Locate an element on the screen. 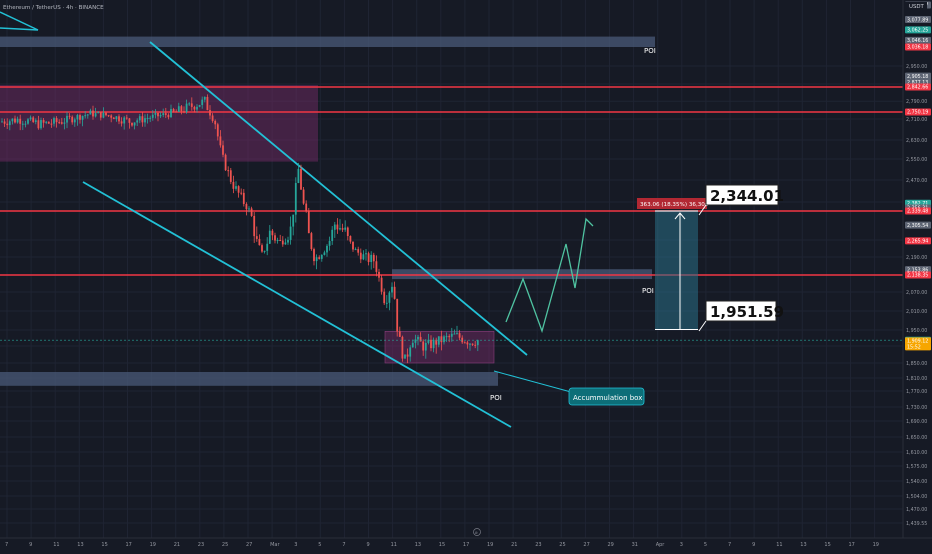  price-tag-value: 3,046.16 is located at coordinates (917, 41).